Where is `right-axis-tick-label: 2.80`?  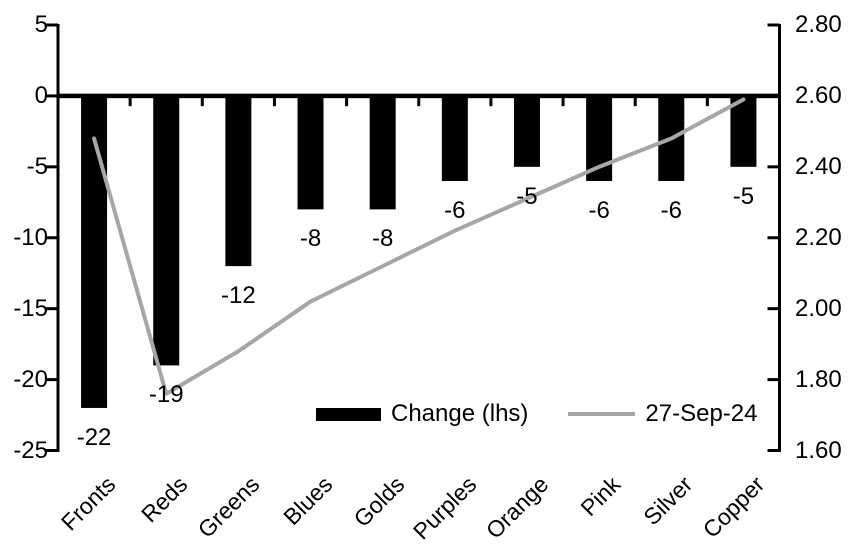 right-axis-tick-label: 2.80 is located at coordinates (818, 24).